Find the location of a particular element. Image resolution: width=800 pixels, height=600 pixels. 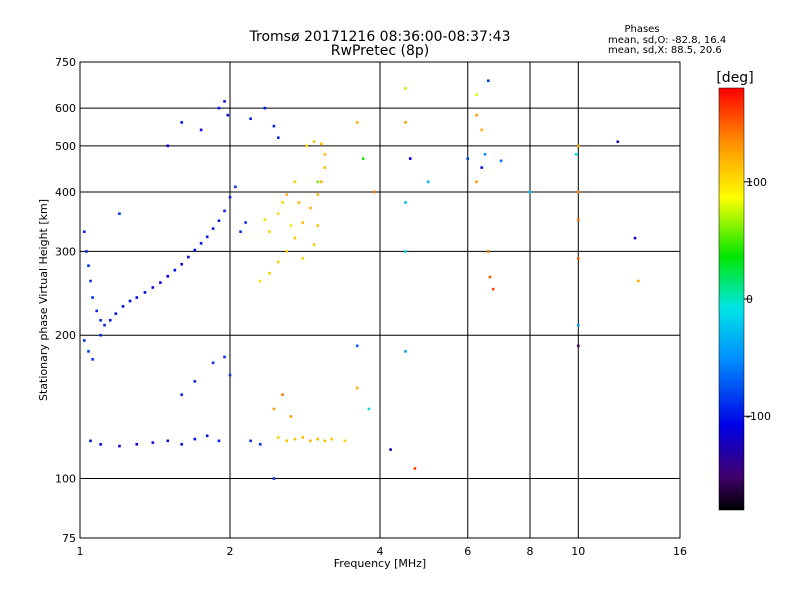

y-tick-label: 400 is located at coordinates (65, 192).